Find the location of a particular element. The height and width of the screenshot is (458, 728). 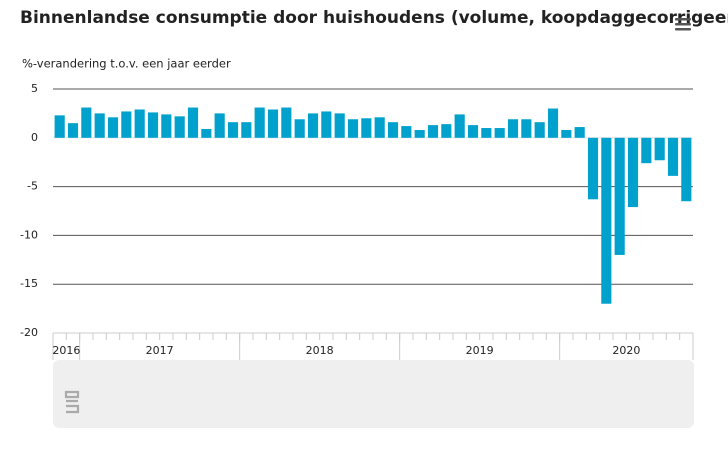

cbs-logo is located at coordinates (72, 402).